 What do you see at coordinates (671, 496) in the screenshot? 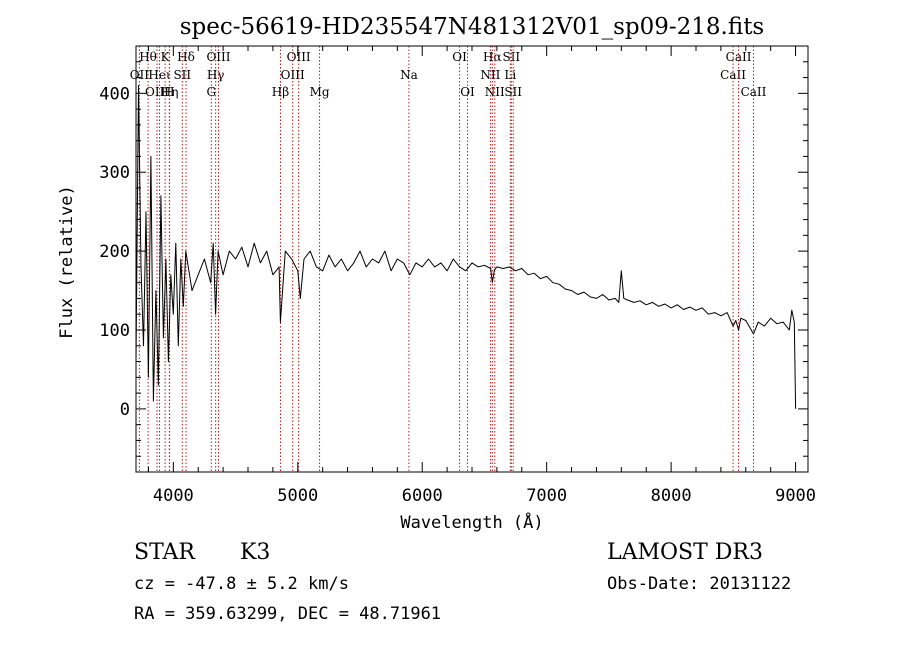
I see `x-tick-label-4: 8000` at bounding box center [671, 496].